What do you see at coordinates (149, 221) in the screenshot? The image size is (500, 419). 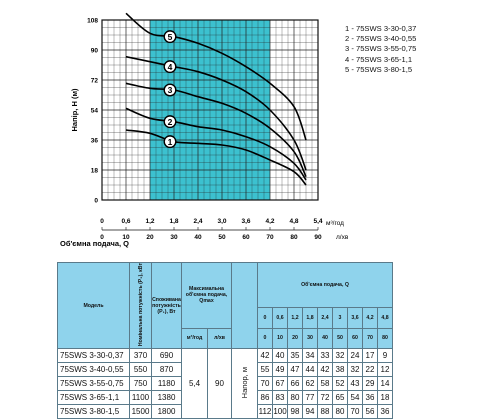 I see `x-tick-label-m3h: 1,2` at bounding box center [149, 221].